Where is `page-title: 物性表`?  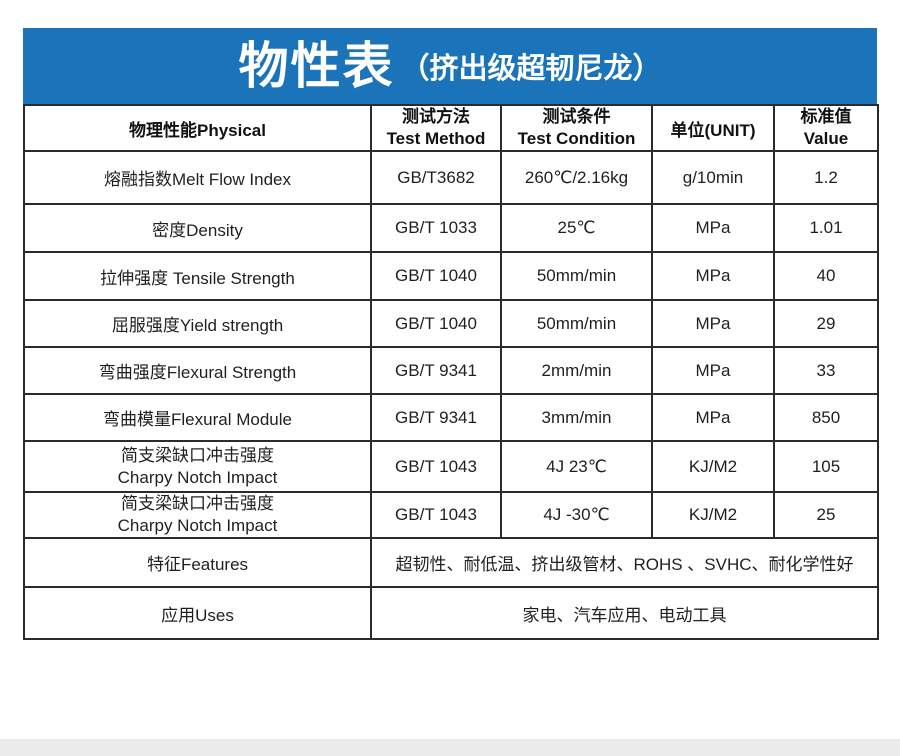
page-title: 物性表 is located at coordinates (316, 66).